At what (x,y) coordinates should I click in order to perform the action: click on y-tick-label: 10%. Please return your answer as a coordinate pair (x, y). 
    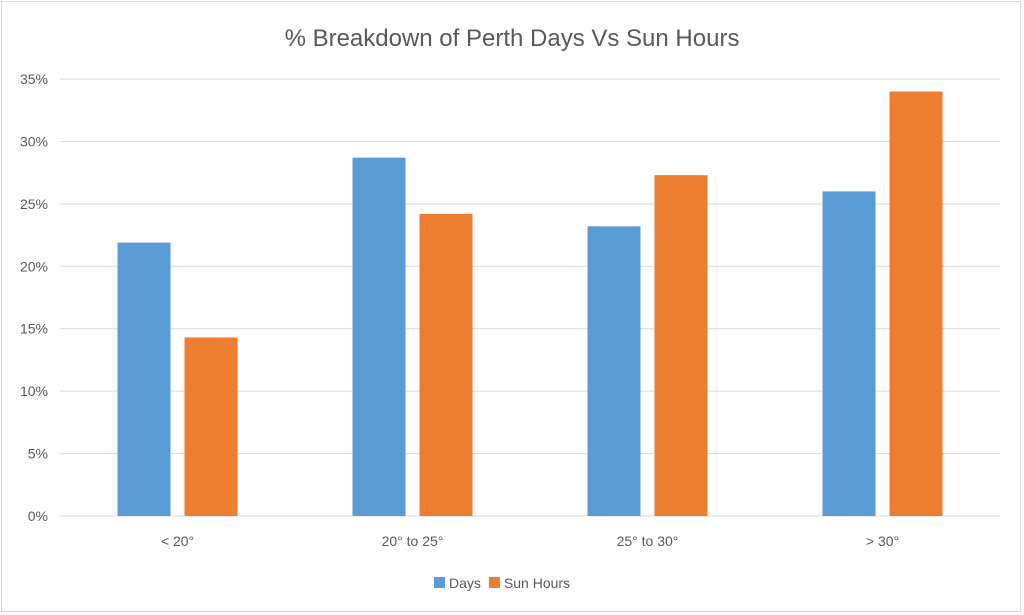
    Looking at the image, I should click on (34, 391).